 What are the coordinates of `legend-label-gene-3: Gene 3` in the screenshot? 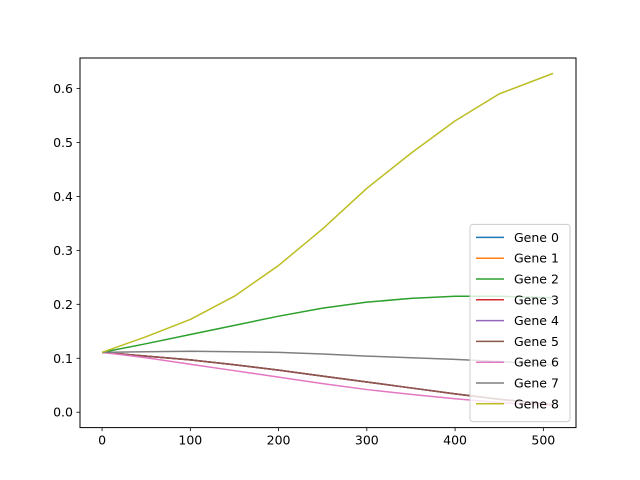 It's located at (536, 299).